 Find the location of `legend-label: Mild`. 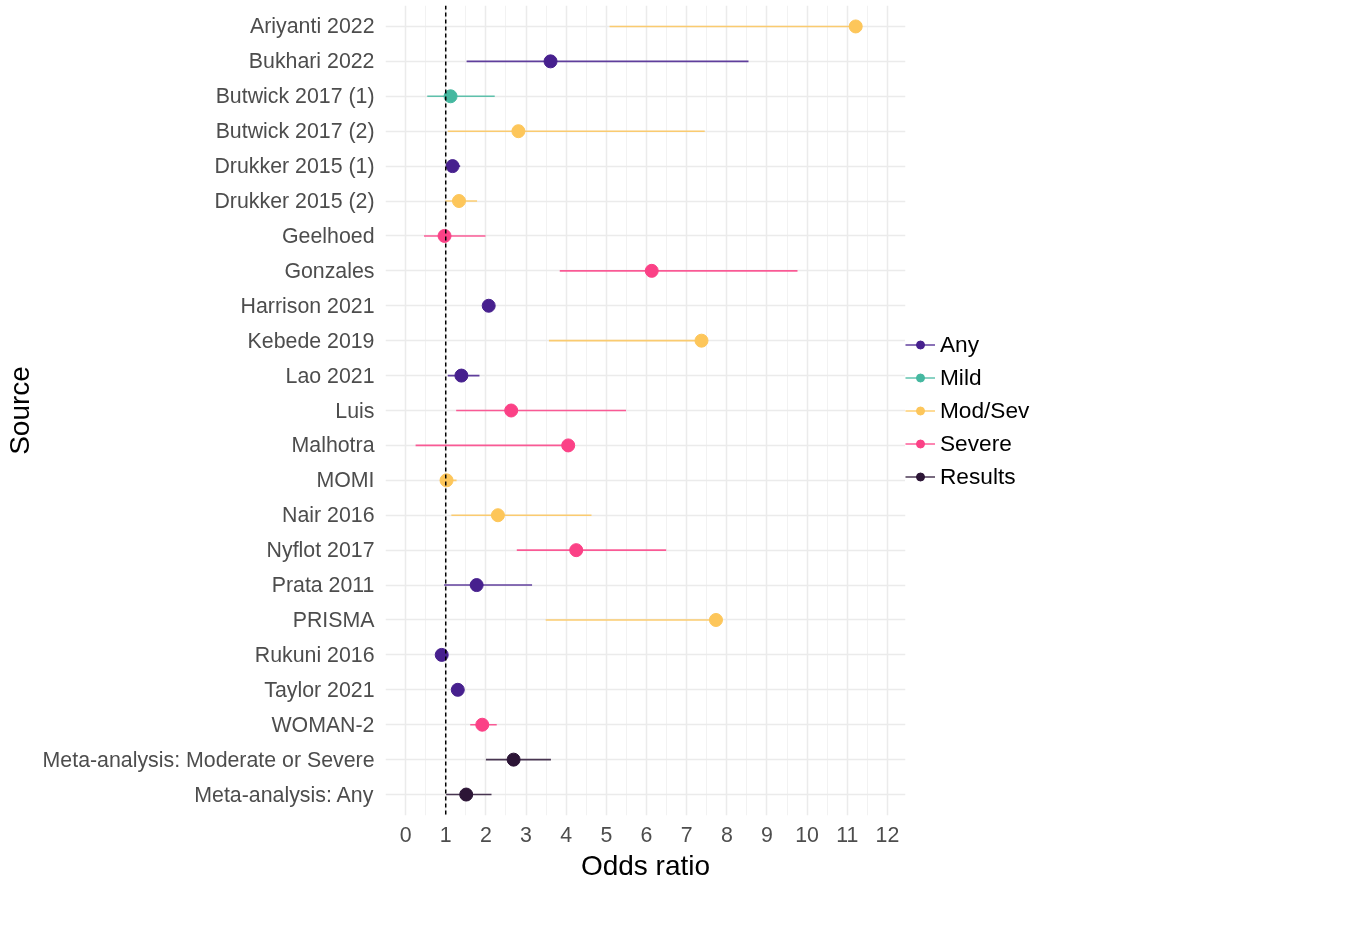

legend-label: Mild is located at coordinates (961, 377).